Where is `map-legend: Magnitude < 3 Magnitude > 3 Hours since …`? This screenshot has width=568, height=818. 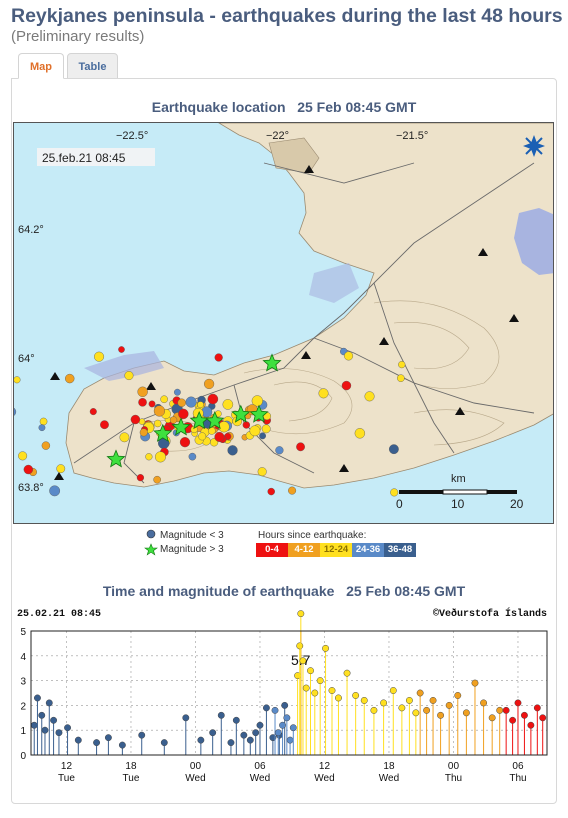
map-legend: Magnitude < 3 Magnitude > 3 Hours since … is located at coordinates (288, 544).